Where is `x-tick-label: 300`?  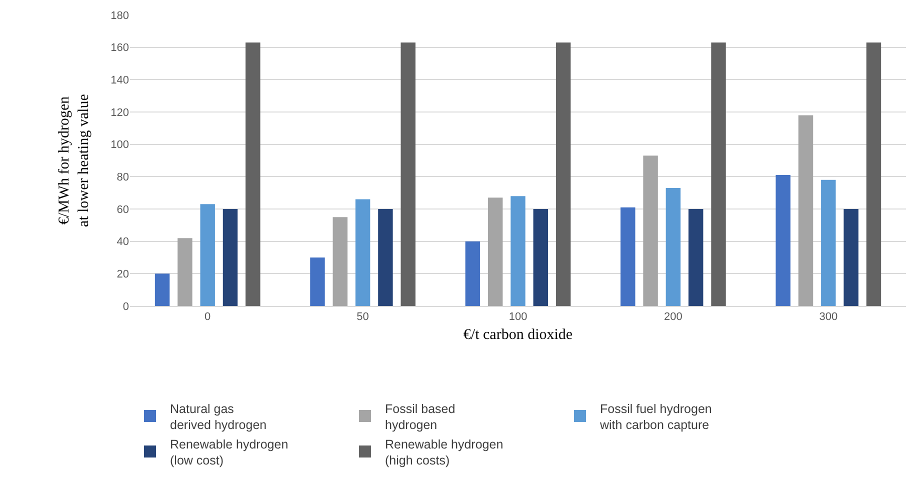 x-tick-label: 300 is located at coordinates (828, 317).